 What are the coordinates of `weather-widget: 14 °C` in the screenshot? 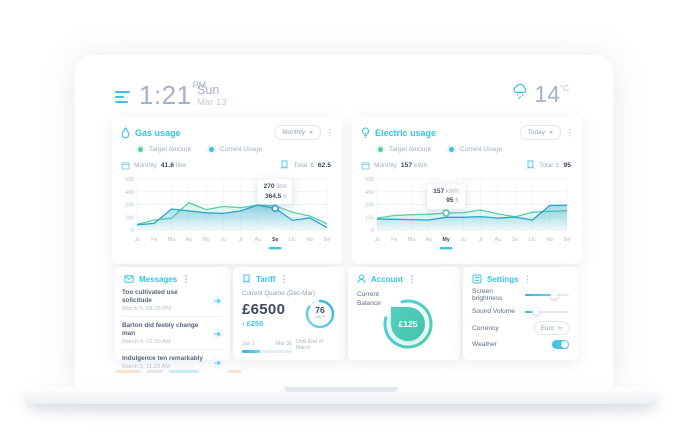 It's located at (540, 94).